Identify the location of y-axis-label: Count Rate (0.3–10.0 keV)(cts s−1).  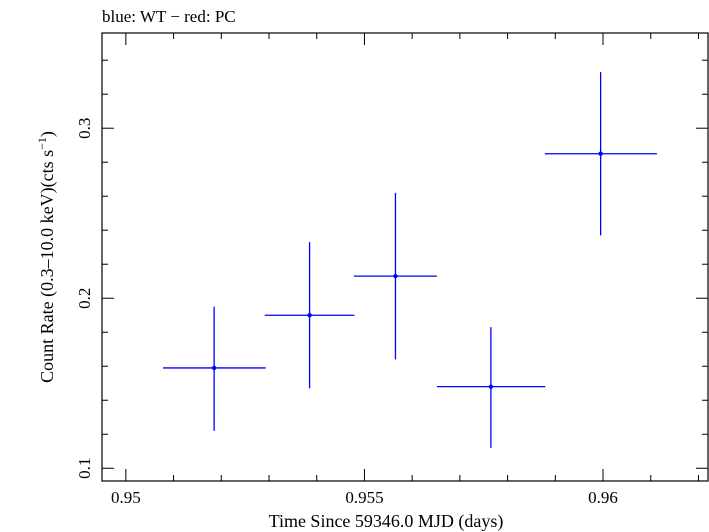
(46, 257).